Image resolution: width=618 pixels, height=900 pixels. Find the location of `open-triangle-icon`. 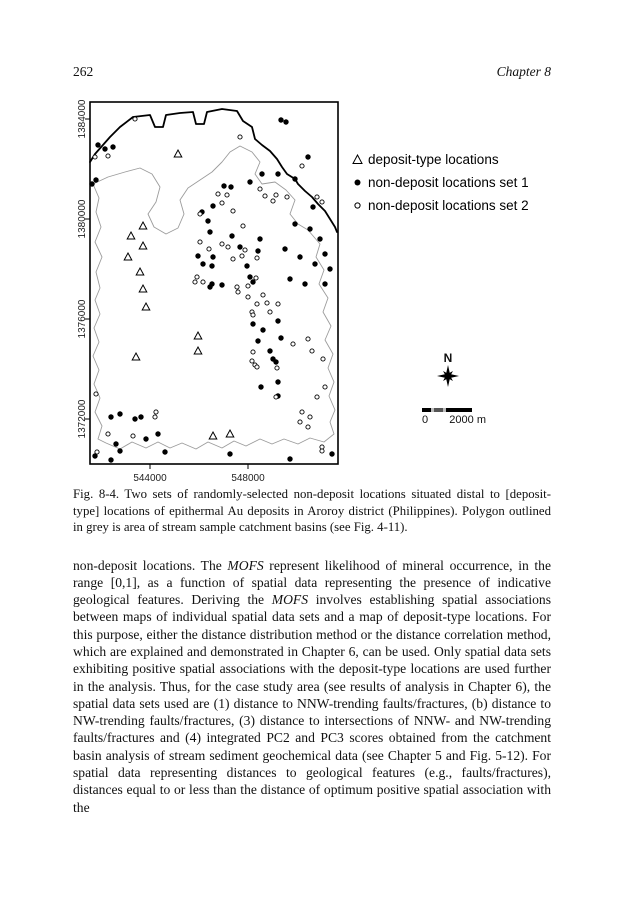

open-triangle-icon is located at coordinates (360, 159).